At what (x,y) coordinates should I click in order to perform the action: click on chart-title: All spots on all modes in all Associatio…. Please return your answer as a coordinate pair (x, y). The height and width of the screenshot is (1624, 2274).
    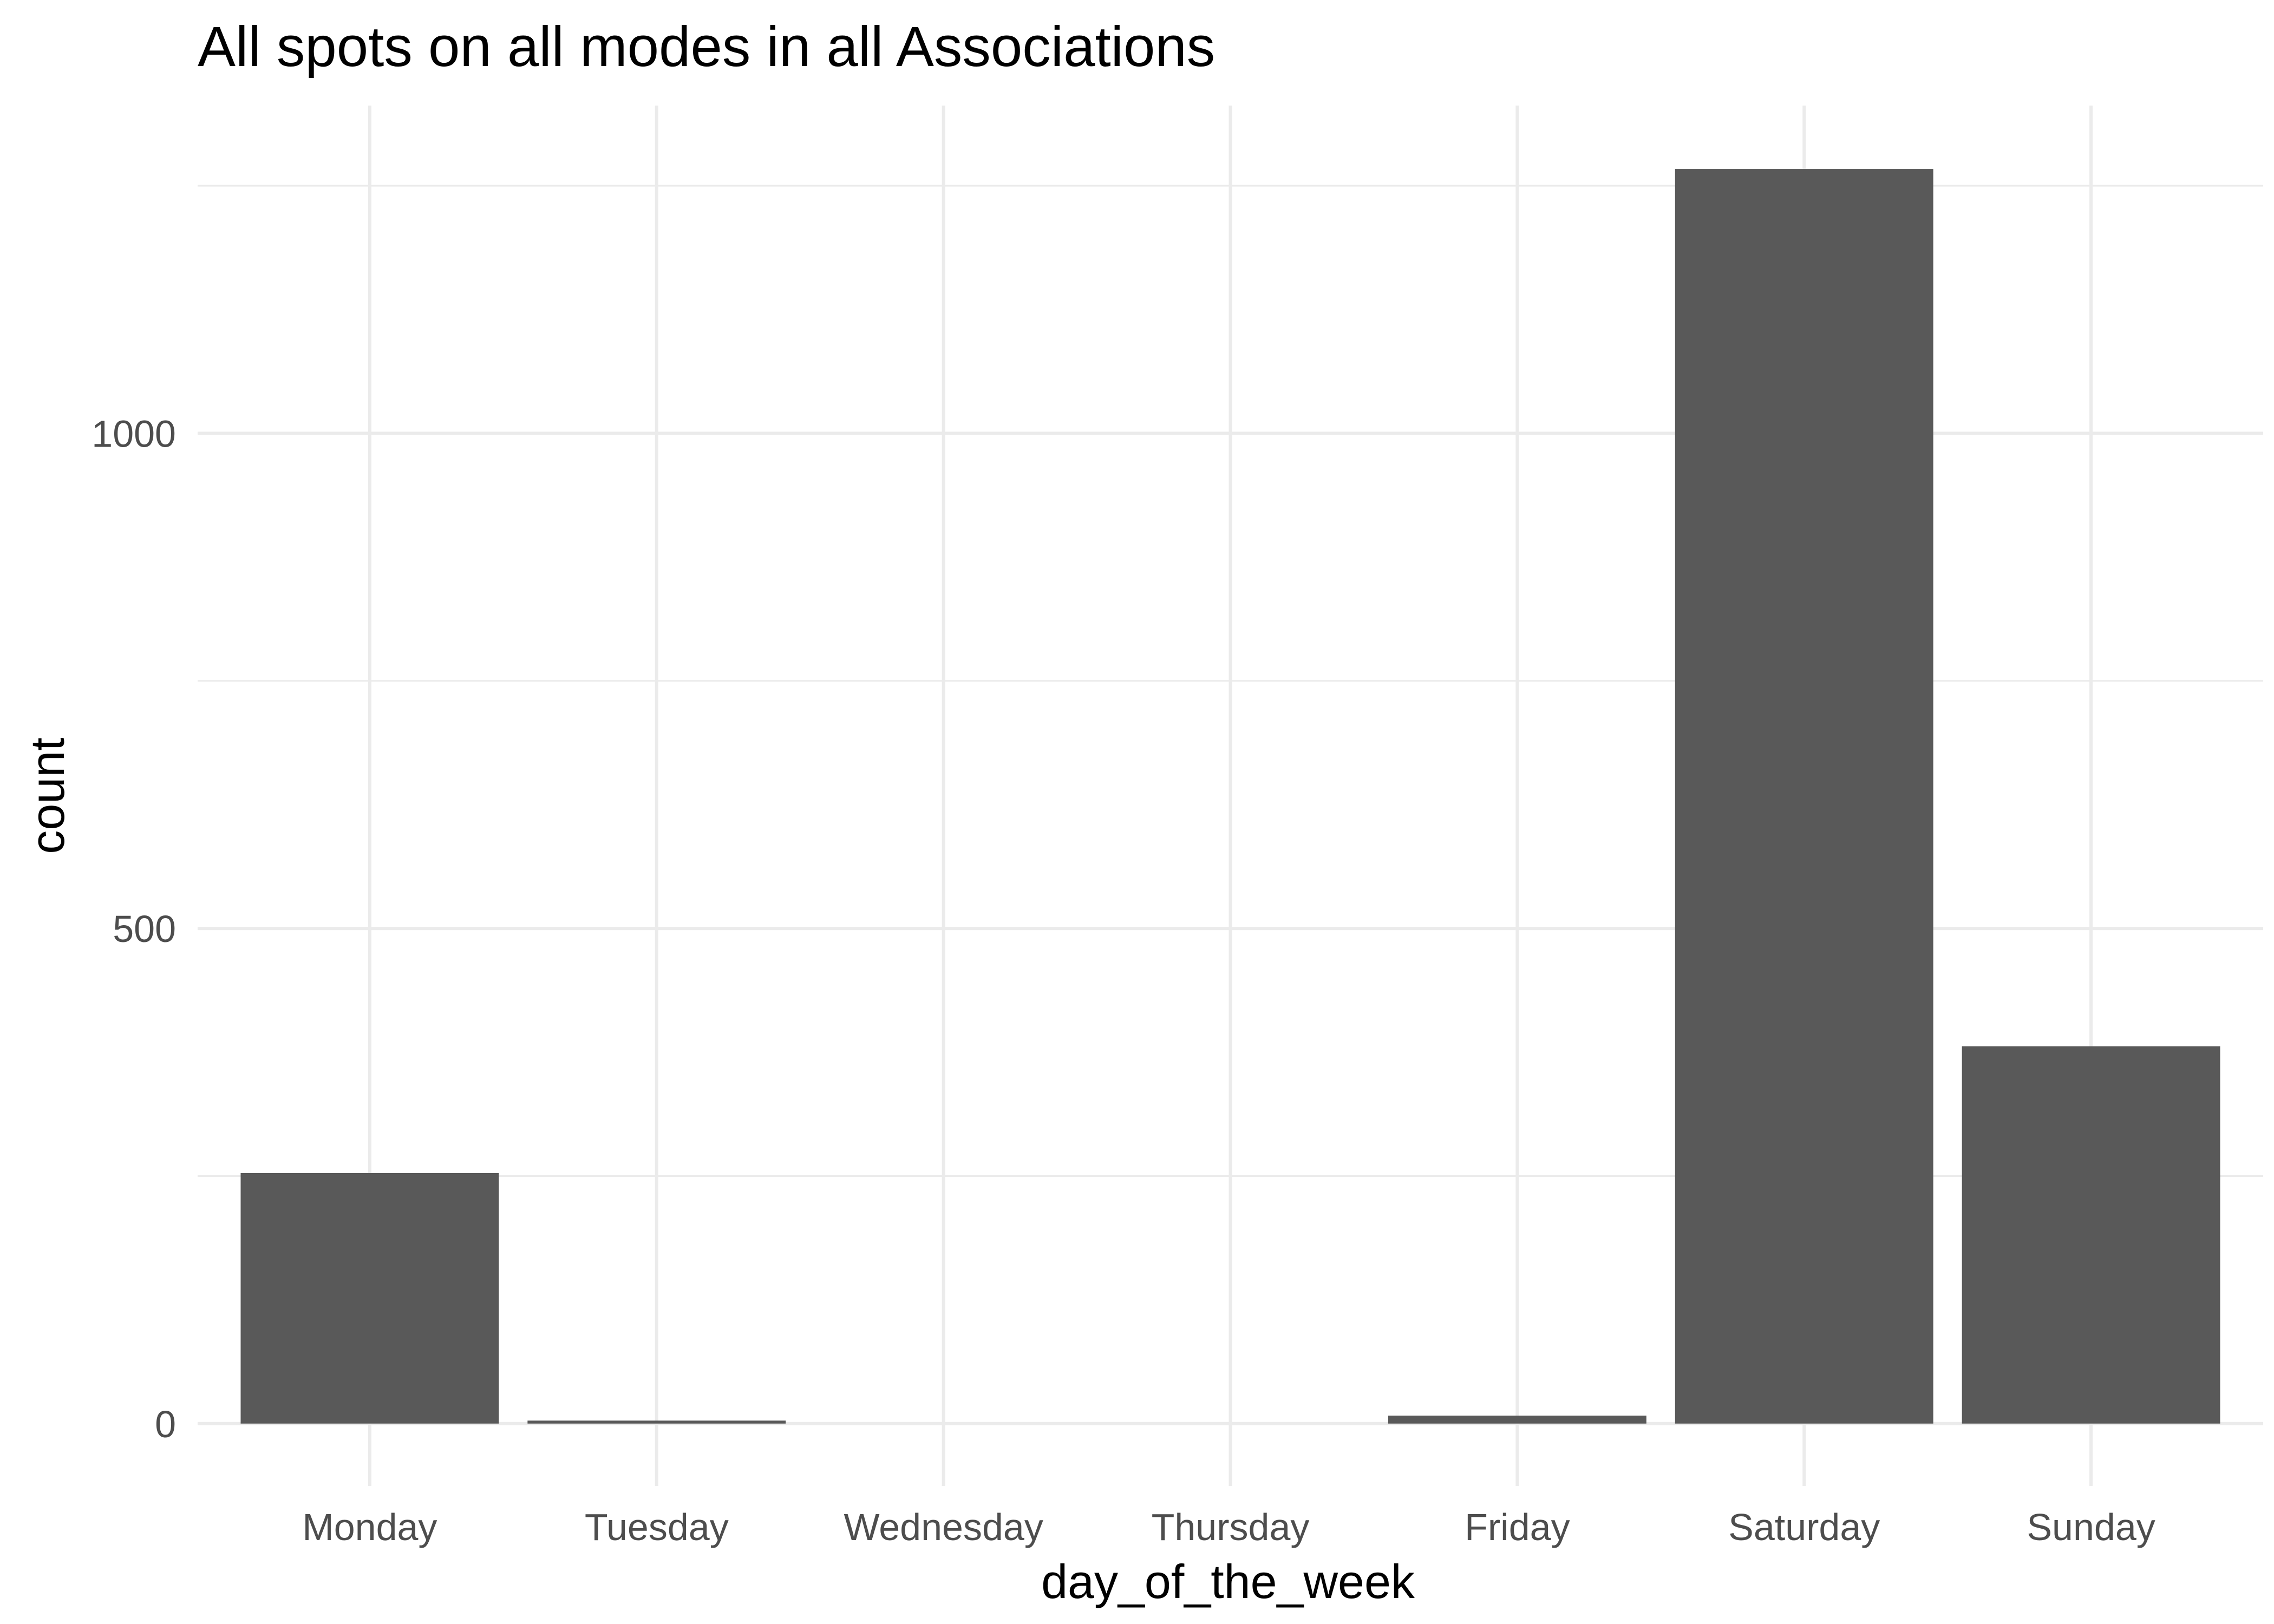
    Looking at the image, I should click on (707, 46).